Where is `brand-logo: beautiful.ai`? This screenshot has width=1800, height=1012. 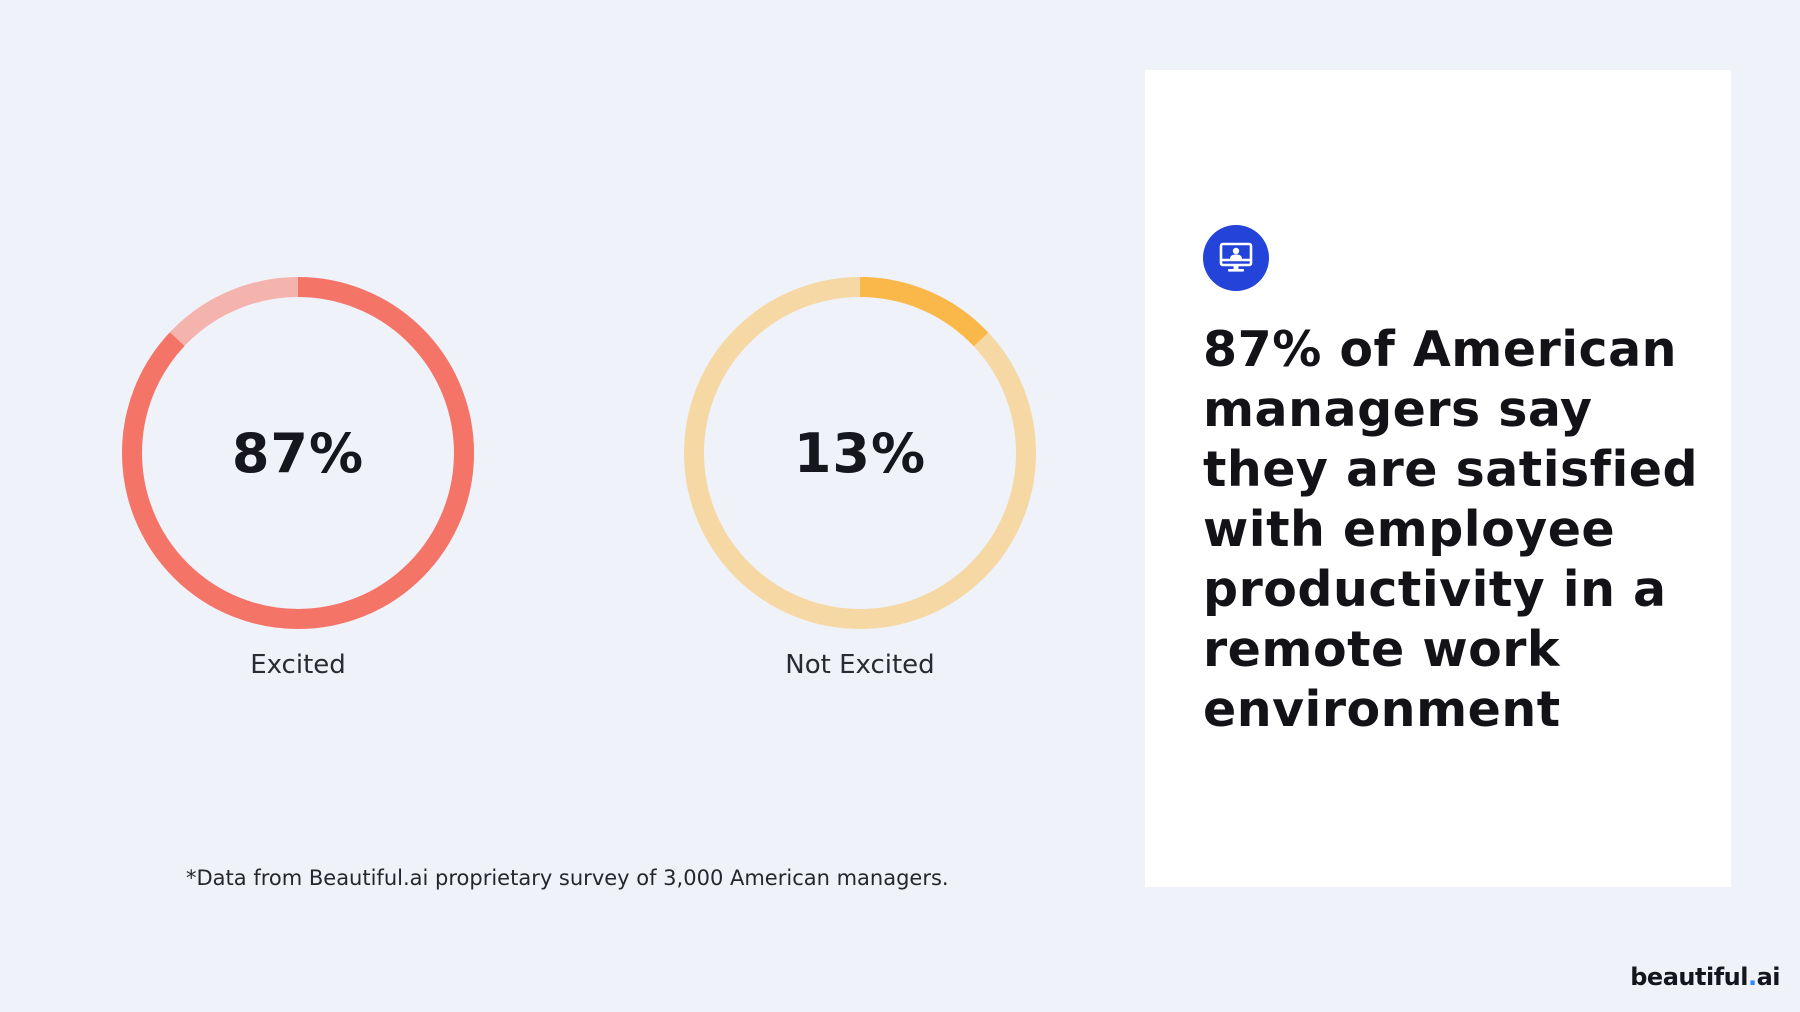
brand-logo: beautiful.ai is located at coordinates (1705, 977).